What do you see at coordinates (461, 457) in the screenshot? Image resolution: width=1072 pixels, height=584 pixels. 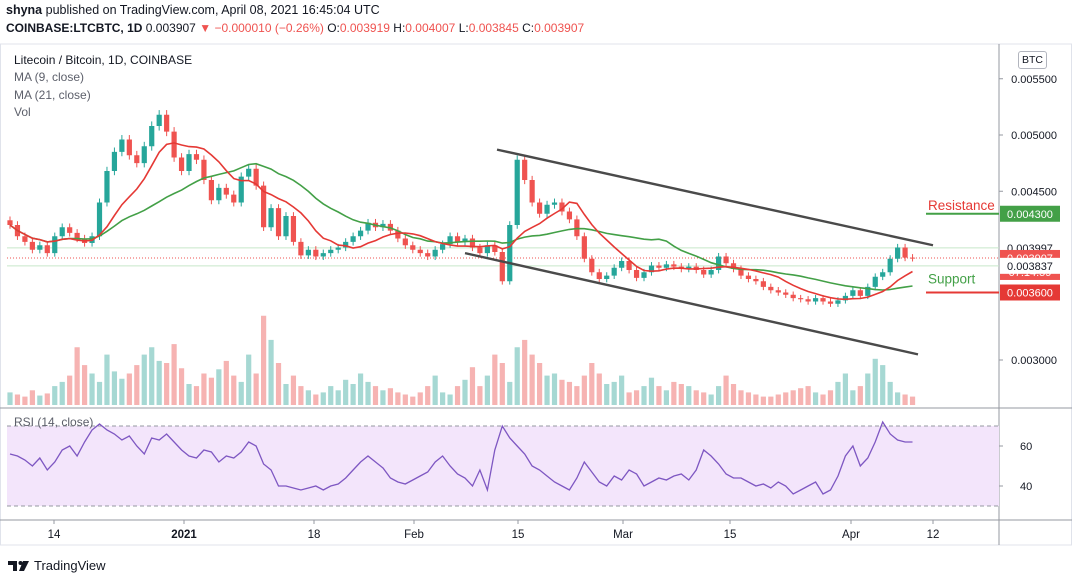 I see `rsi-line` at bounding box center [461, 457].